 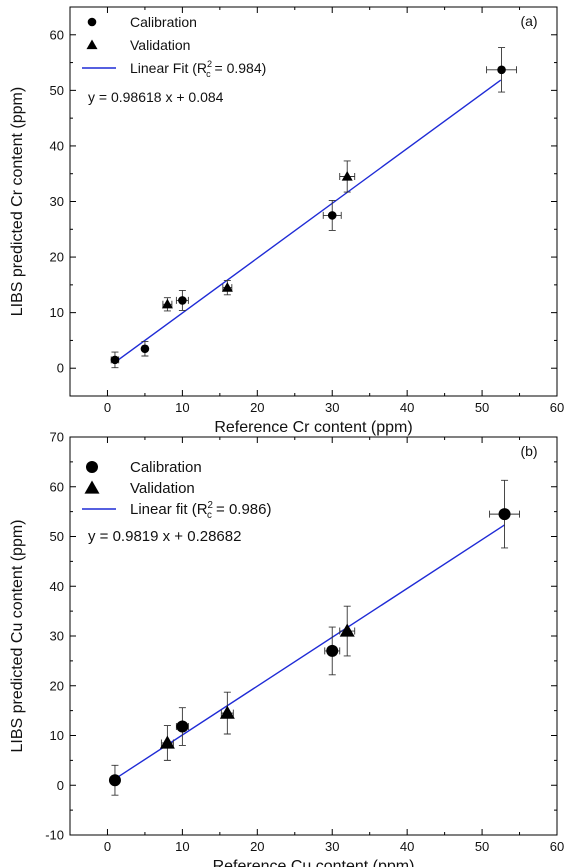 What do you see at coordinates (164, 536) in the screenshot?
I see `fit-equation: y = 0.9819 x + 0.28682` at bounding box center [164, 536].